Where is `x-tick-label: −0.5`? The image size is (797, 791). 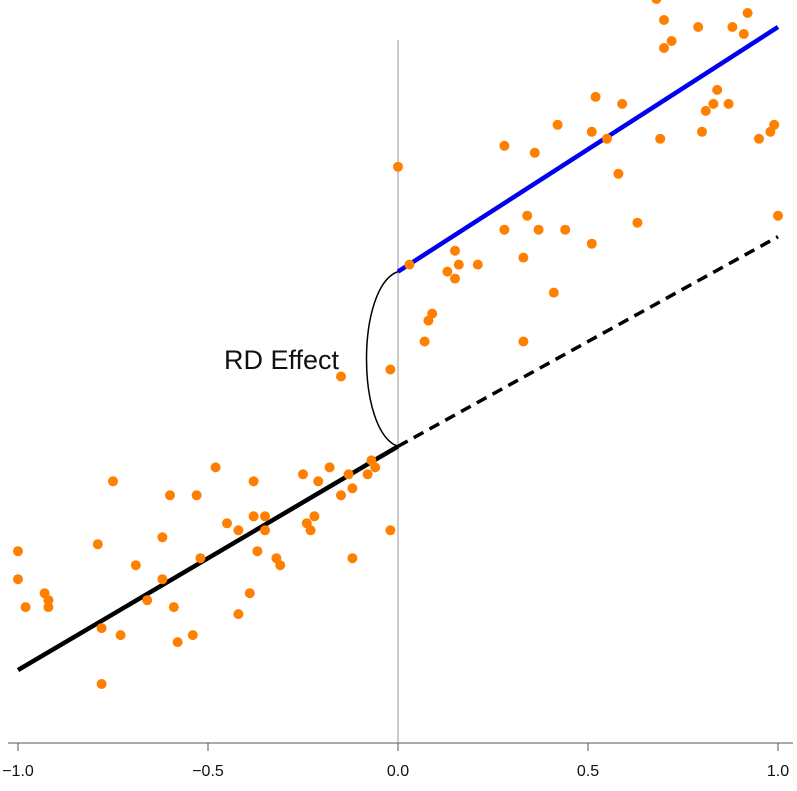
x-tick-label: −0.5 is located at coordinates (208, 771).